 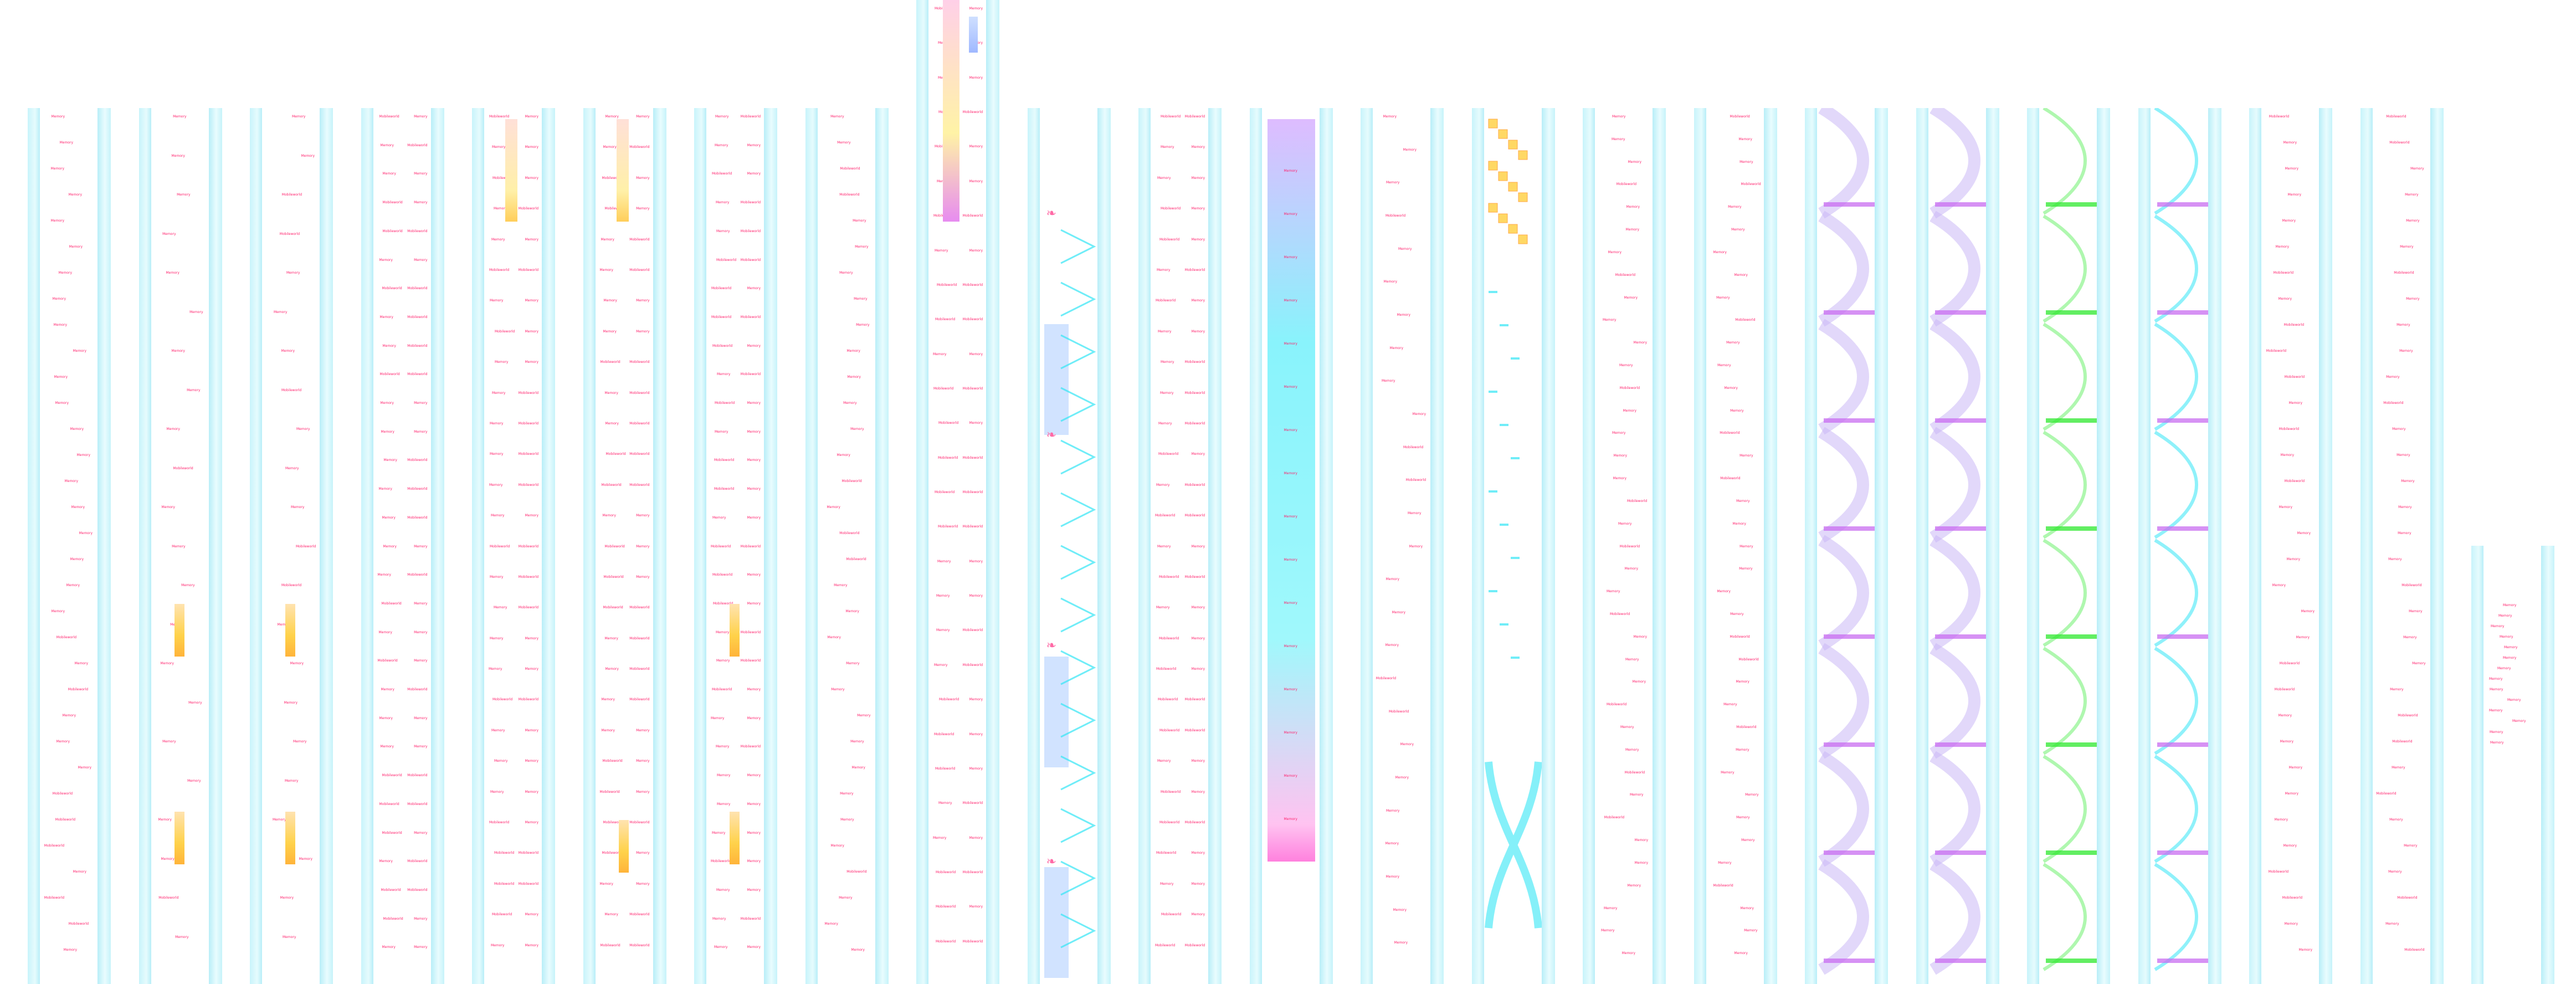 What do you see at coordinates (1502, 134) in the screenshot?
I see `orange-square` at bounding box center [1502, 134].